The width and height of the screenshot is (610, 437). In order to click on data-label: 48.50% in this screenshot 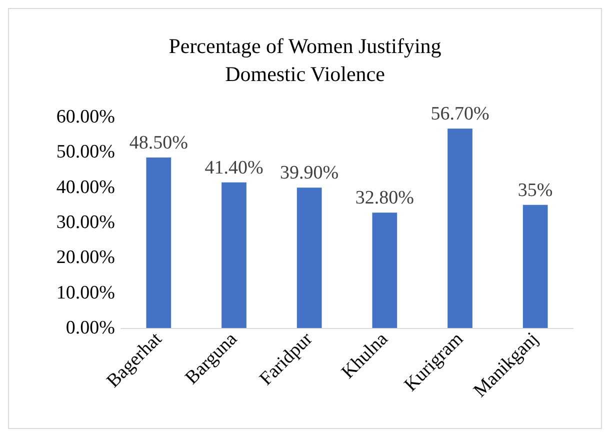, I will do `click(158, 143)`.